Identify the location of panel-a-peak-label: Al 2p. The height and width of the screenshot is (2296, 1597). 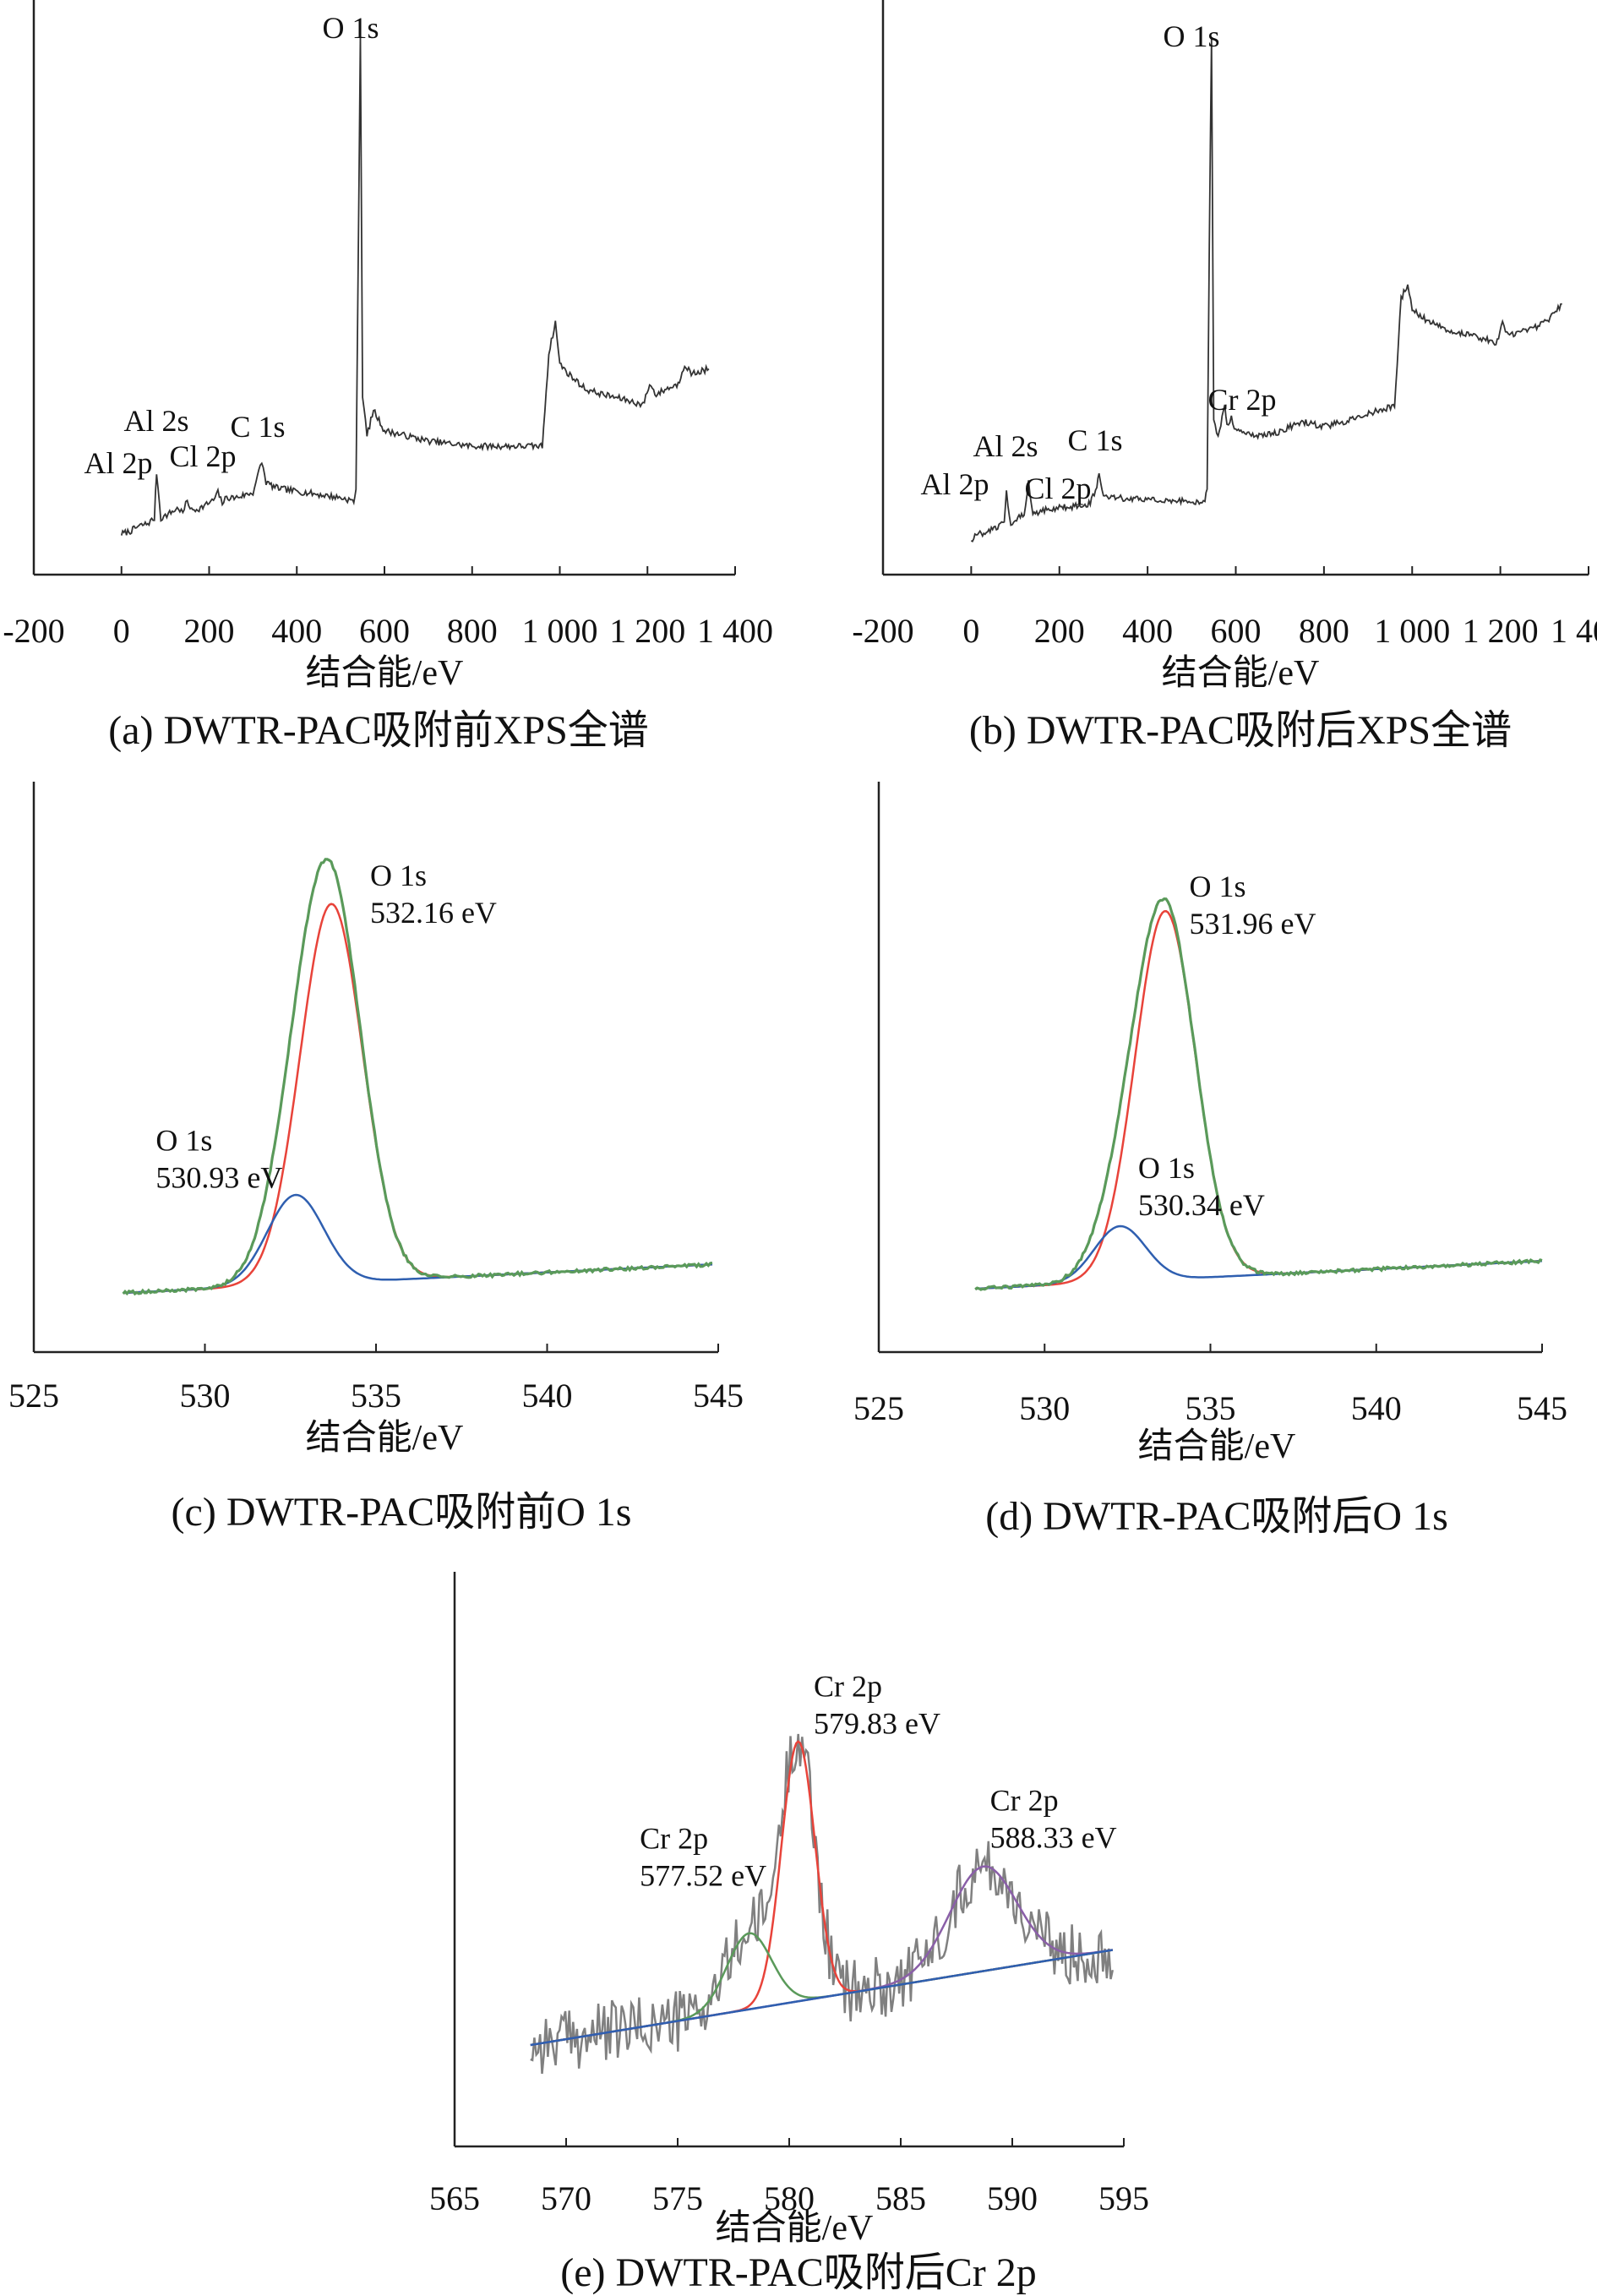
(118, 463).